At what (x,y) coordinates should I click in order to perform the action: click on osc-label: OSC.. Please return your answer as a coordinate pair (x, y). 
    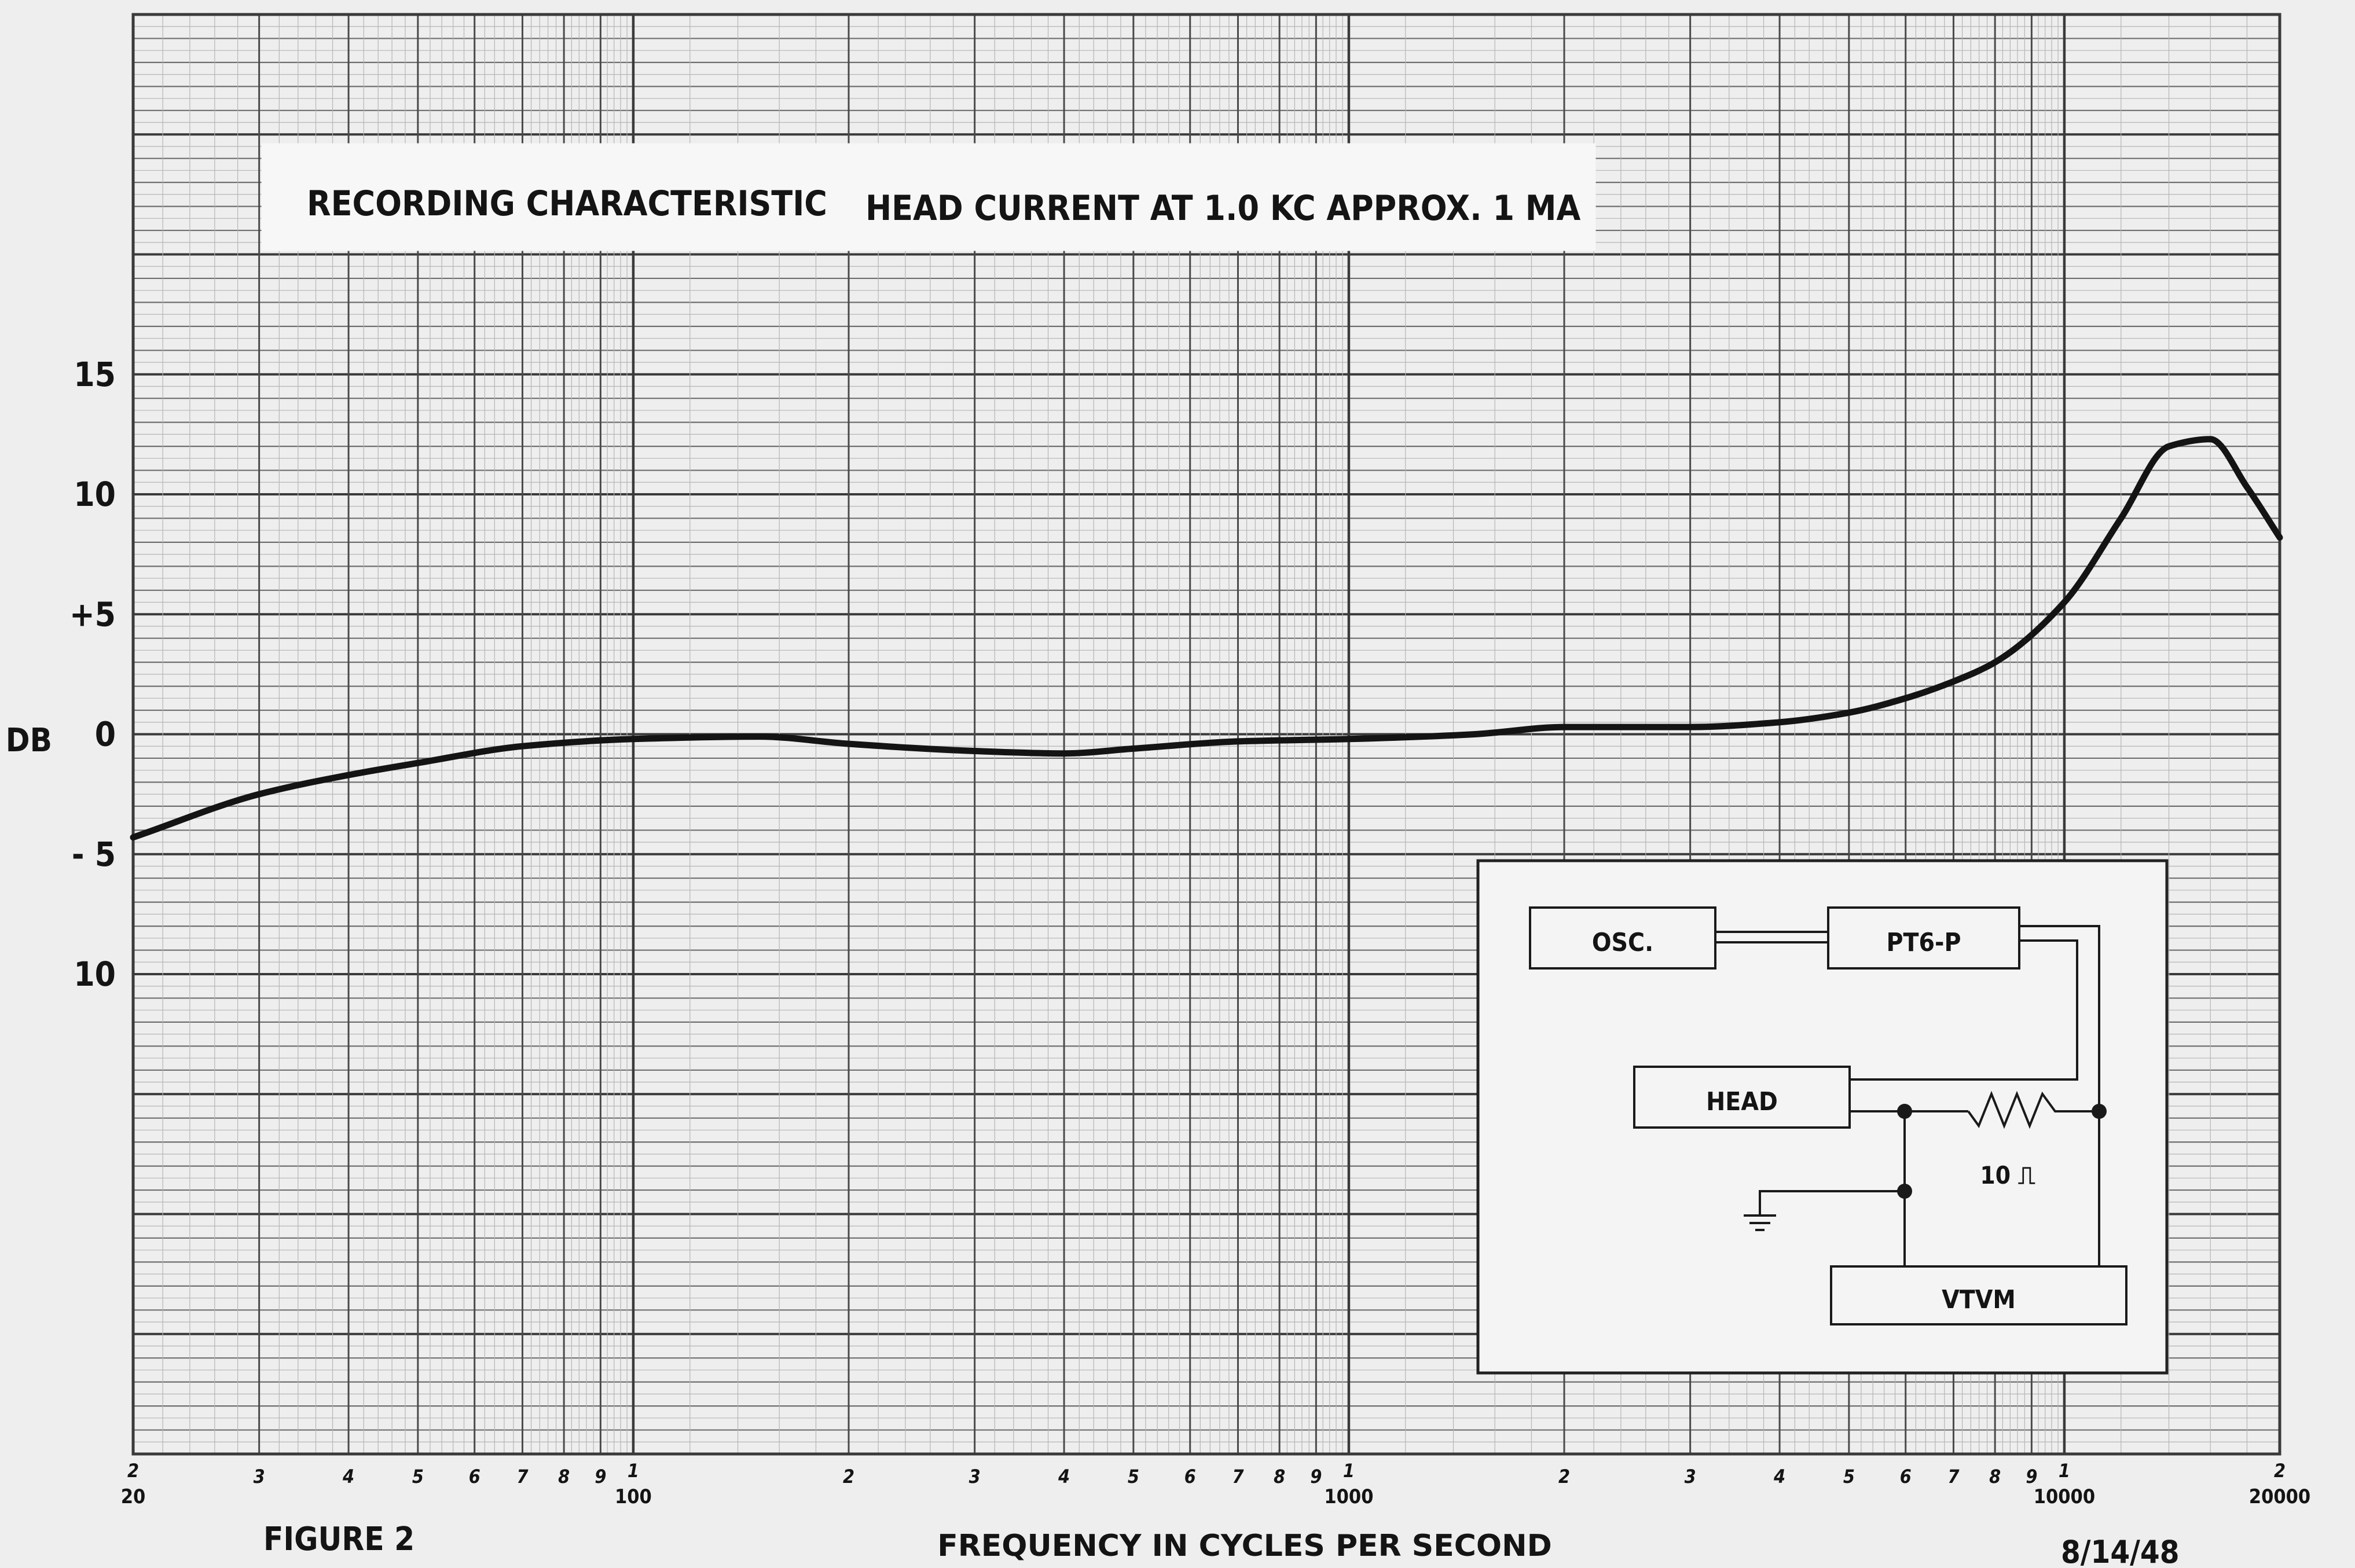
    Looking at the image, I should click on (1622, 942).